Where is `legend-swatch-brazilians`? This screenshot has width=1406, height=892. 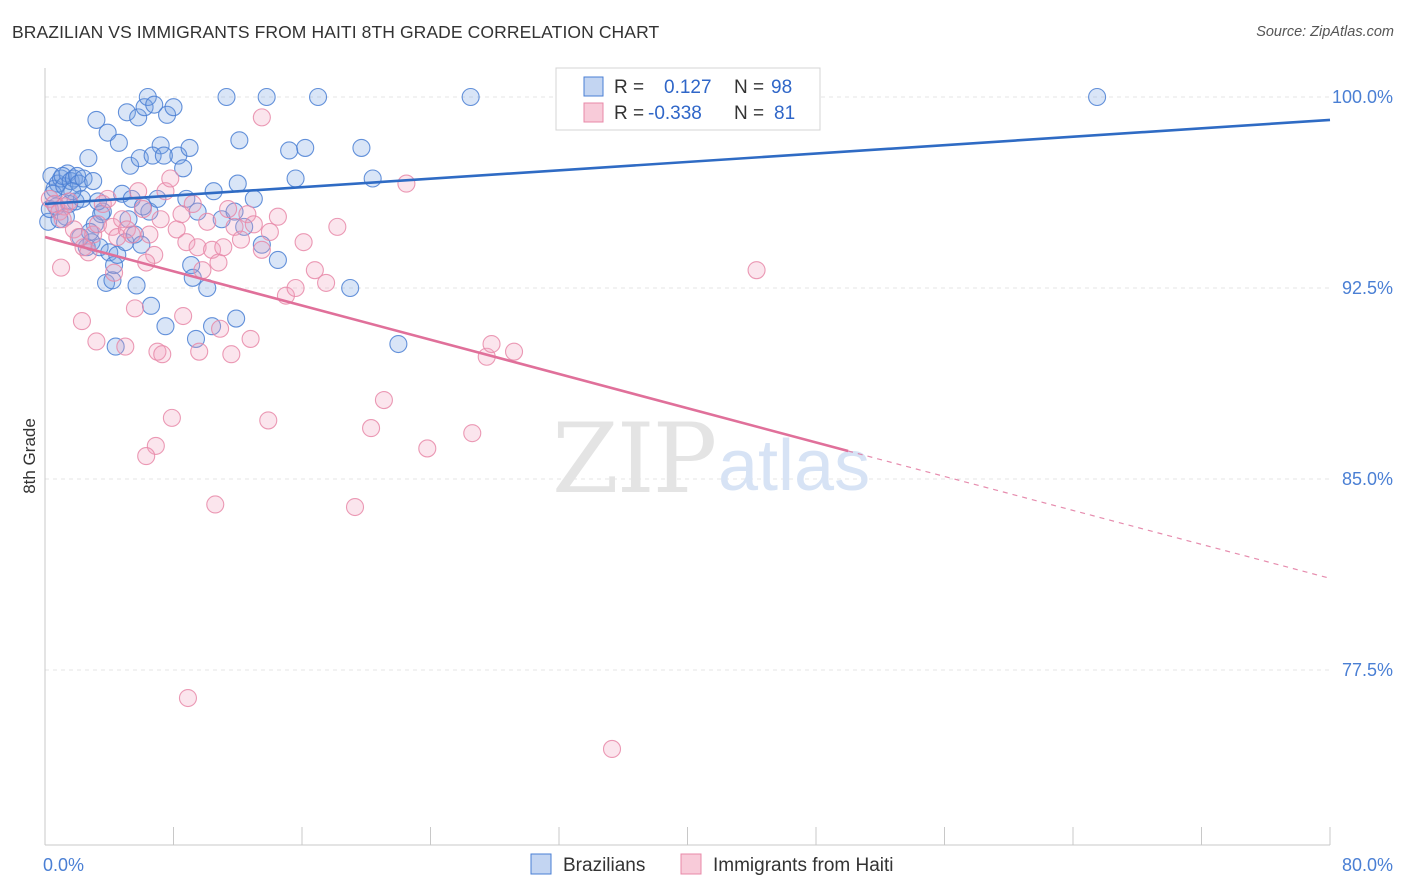
legend-swatch-brazilians is located at coordinates (541, 864).